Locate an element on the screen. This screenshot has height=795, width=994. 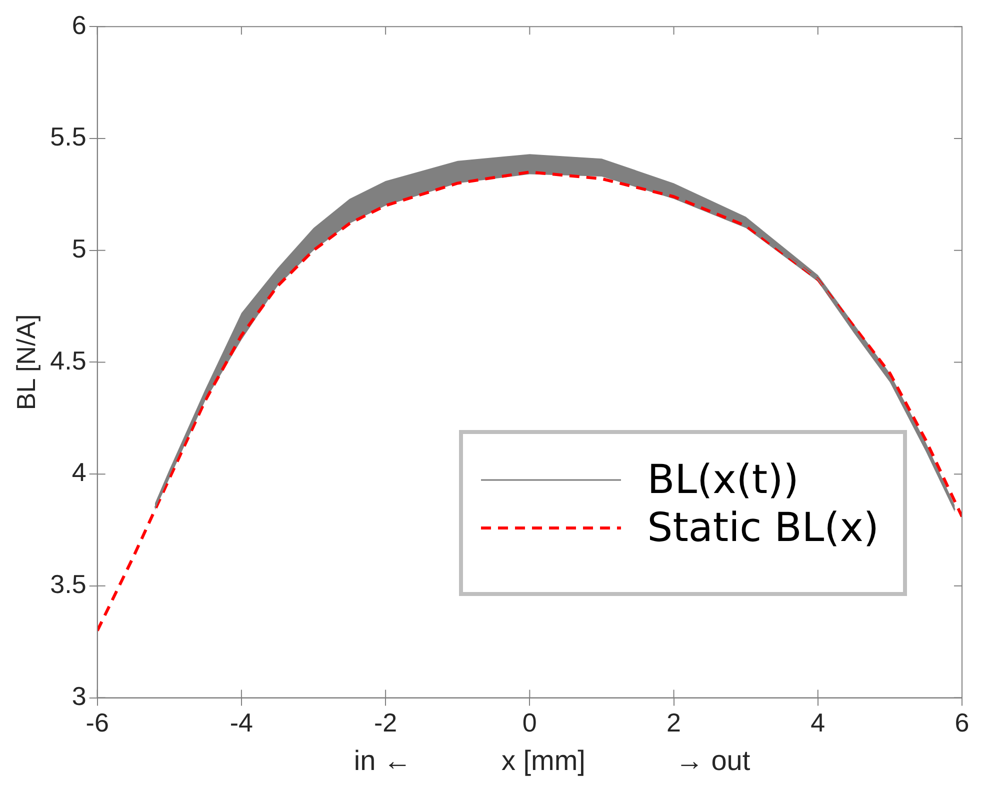
legend-label: BL(x(t)) is located at coordinates (723, 479).